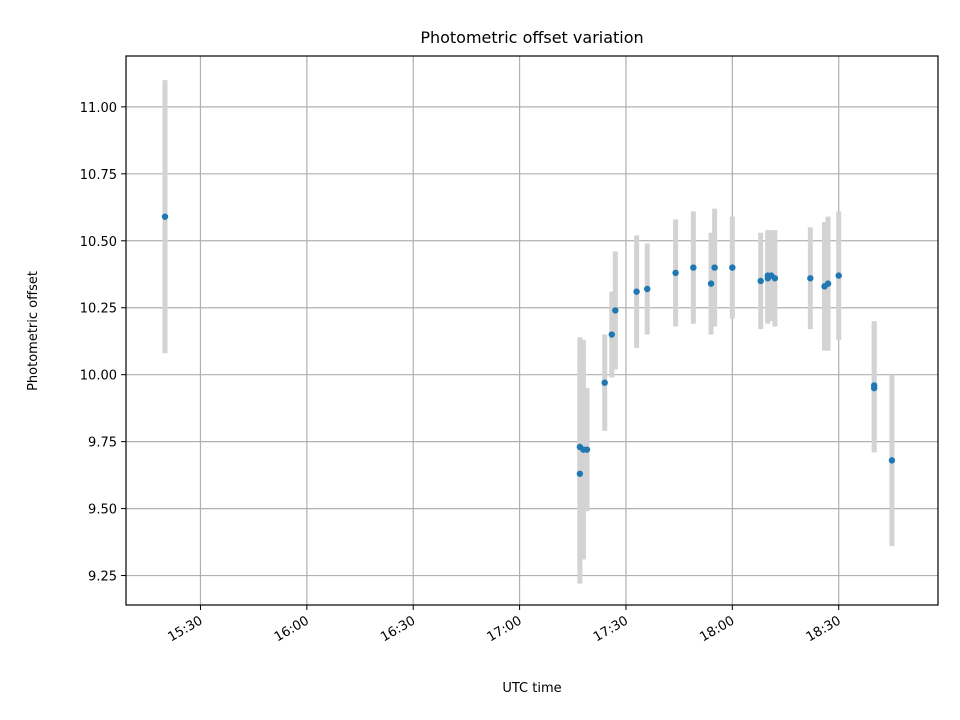 Image resolution: width=960 pixels, height=720 pixels. Describe the element at coordinates (102, 443) in the screenshot. I see `y-tick-label: 9.75` at that location.